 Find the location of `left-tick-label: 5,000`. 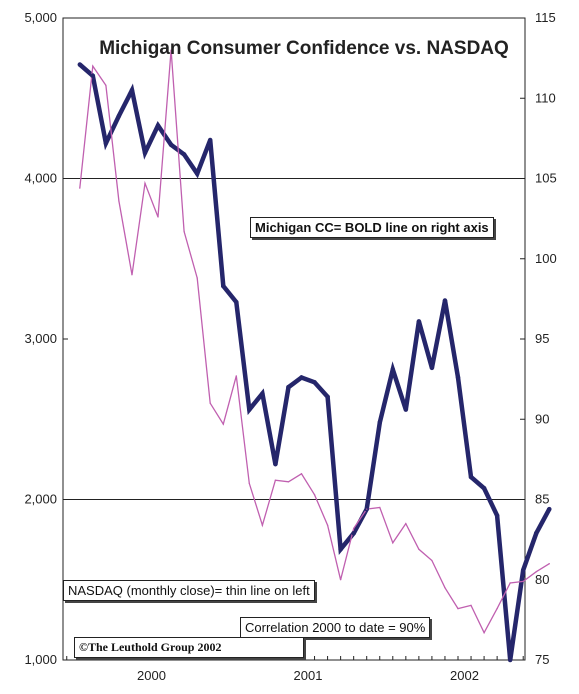

left-tick-label: 5,000 is located at coordinates (40, 17).